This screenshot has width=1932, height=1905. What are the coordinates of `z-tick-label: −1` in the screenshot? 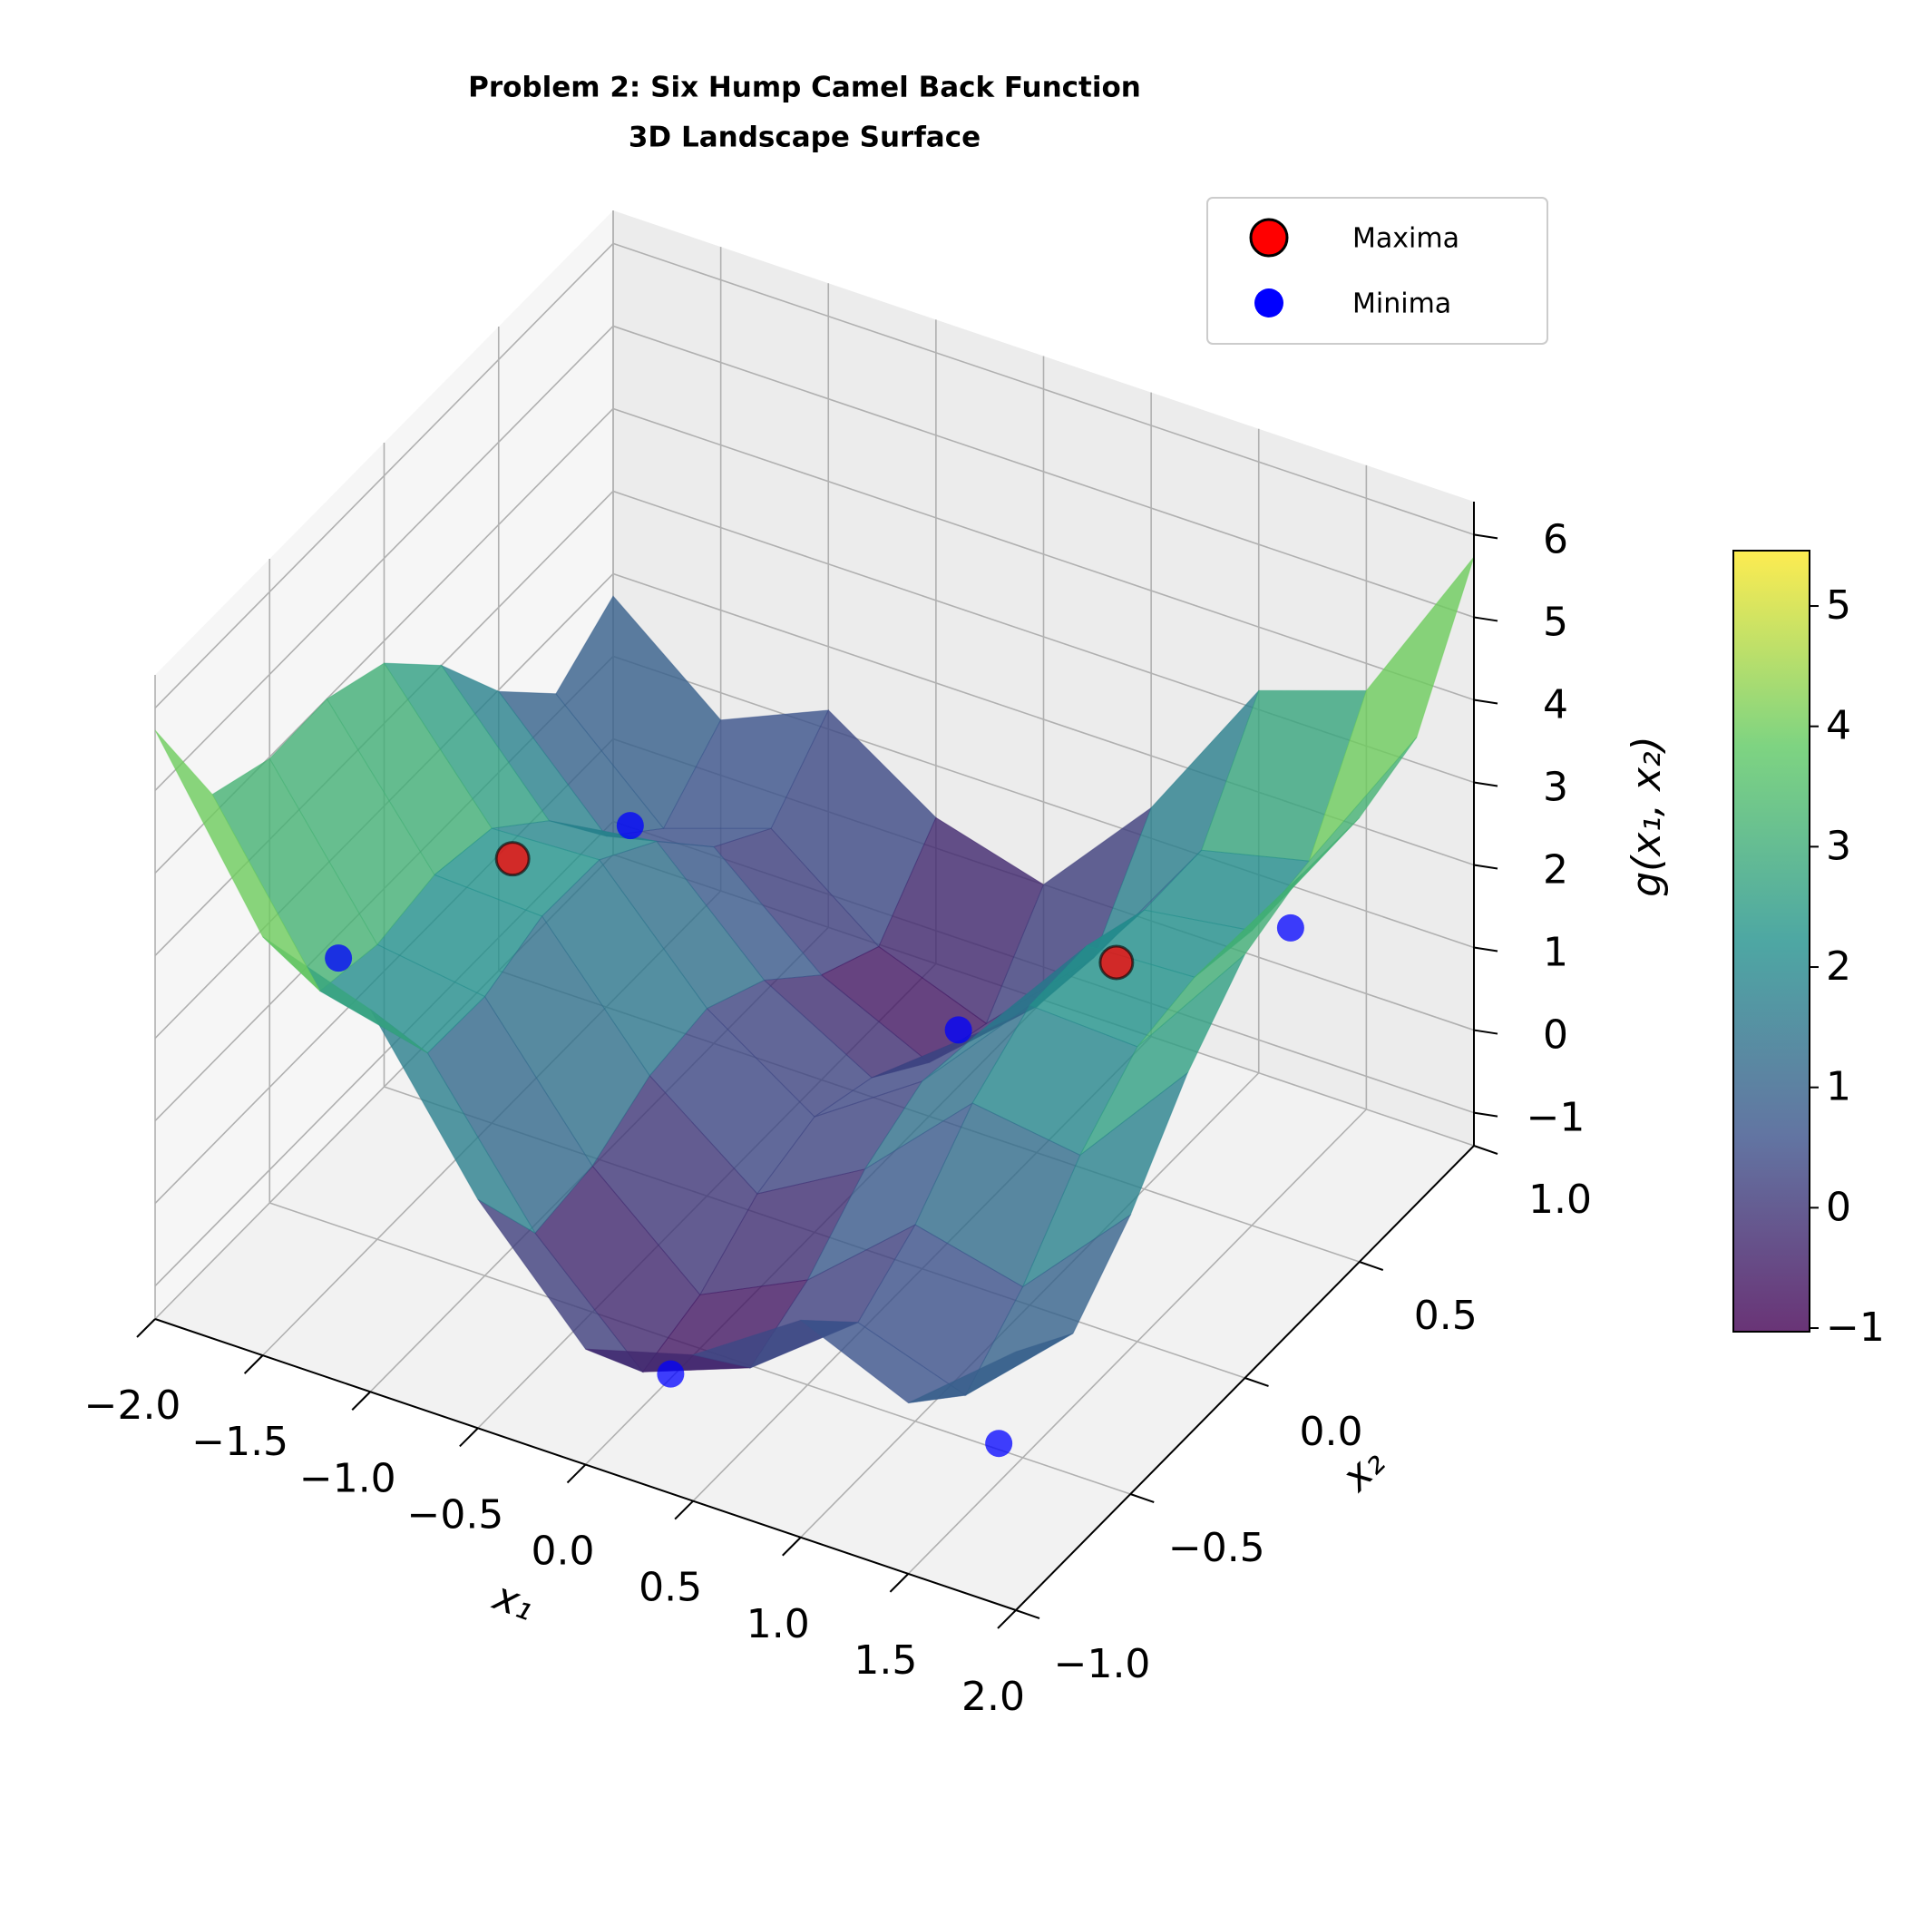 It's located at (1556, 1118).